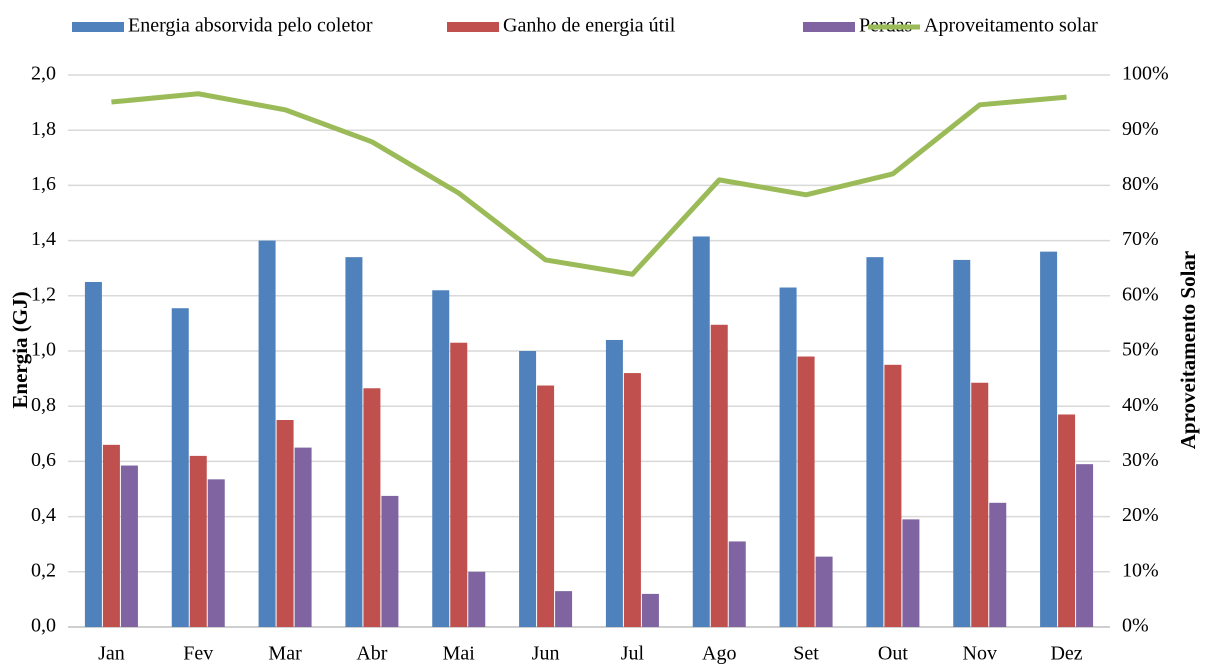  What do you see at coordinates (43, 515) in the screenshot?
I see `y-tick-label: 0,4` at bounding box center [43, 515].